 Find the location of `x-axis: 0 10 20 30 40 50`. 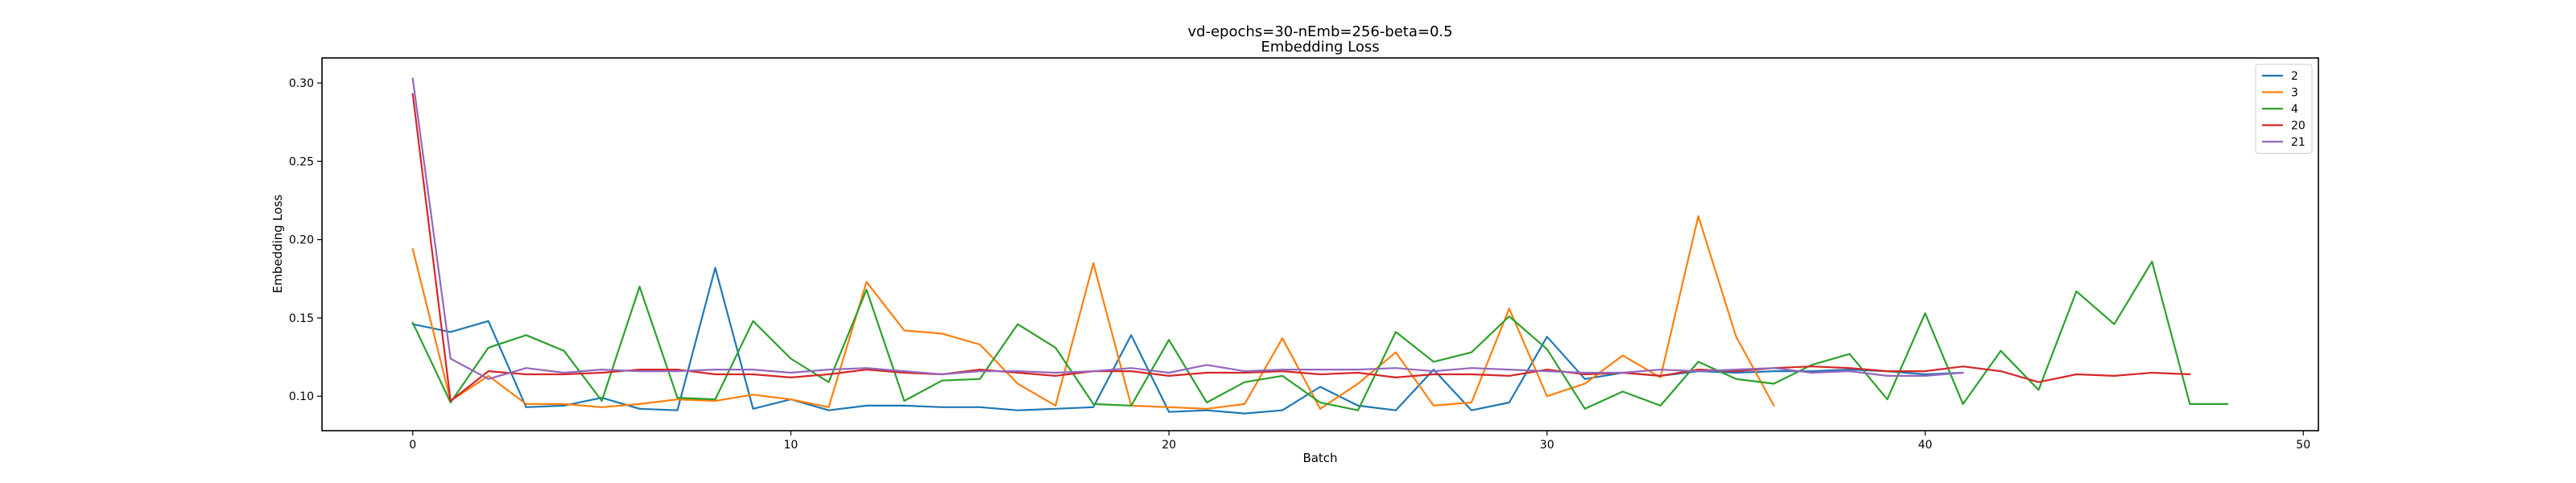

x-axis: 0 10 20 30 40 50 is located at coordinates (1359, 442).